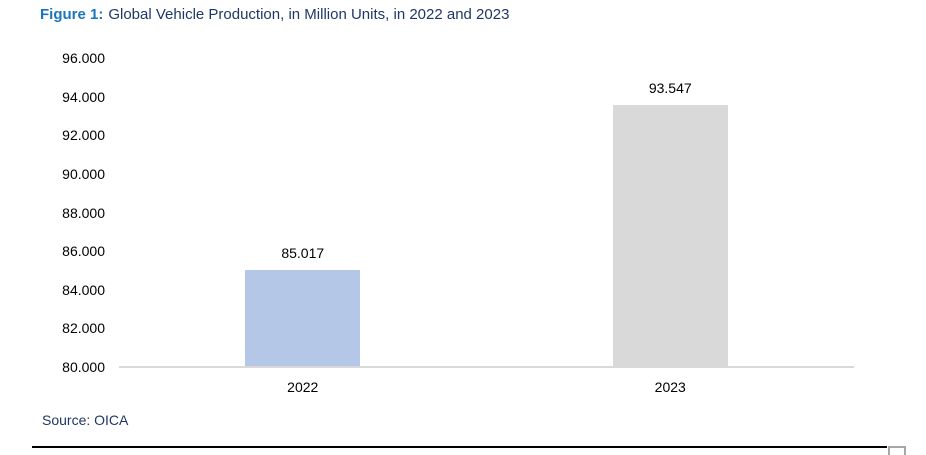 This screenshot has height=455, width=926. Describe the element at coordinates (670, 88) in the screenshot. I see `bar-value-label: 93.547` at that location.